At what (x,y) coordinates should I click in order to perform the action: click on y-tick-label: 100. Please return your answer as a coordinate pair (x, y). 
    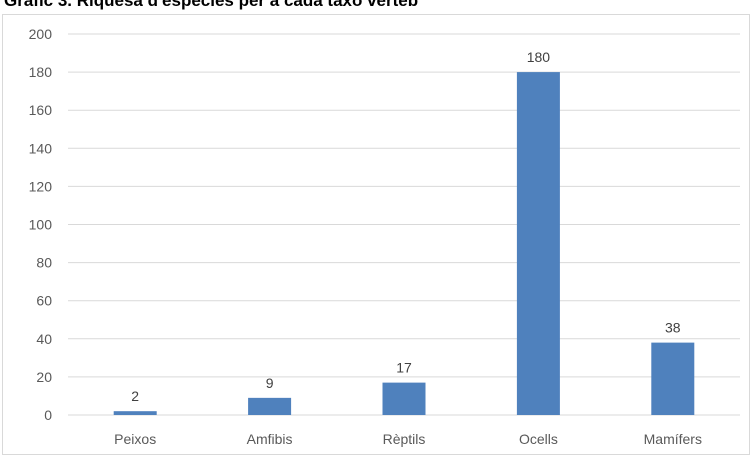
    Looking at the image, I should click on (41, 225).